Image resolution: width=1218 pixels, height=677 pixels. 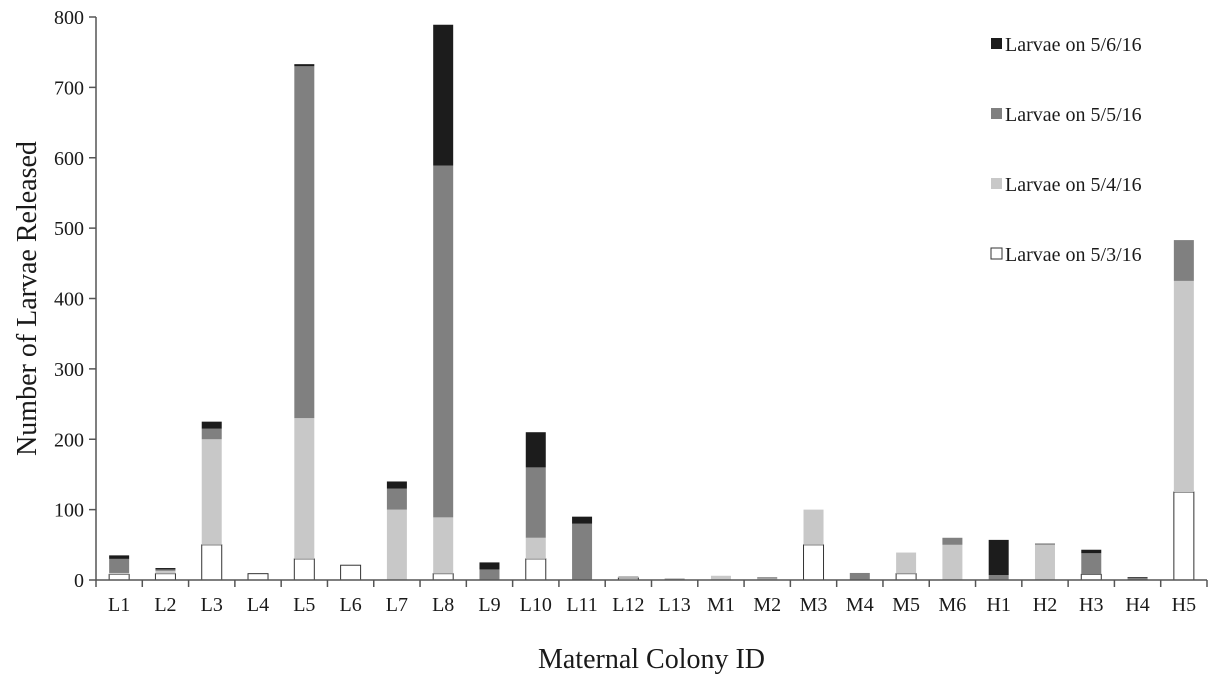 What do you see at coordinates (536, 605) in the screenshot?
I see `x-tick-label: L10` at bounding box center [536, 605].